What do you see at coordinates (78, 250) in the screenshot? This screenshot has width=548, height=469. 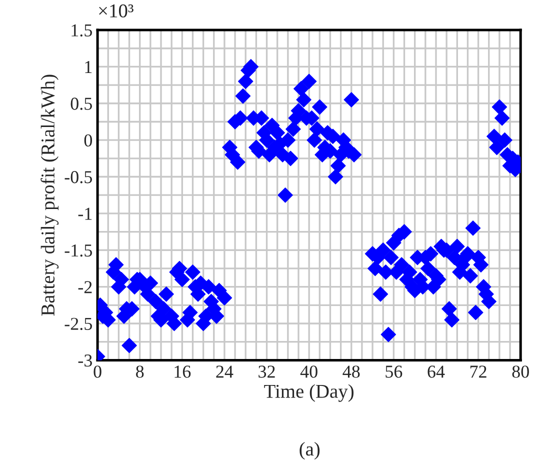 I see `y-tick-label: -1.5` at bounding box center [78, 250].